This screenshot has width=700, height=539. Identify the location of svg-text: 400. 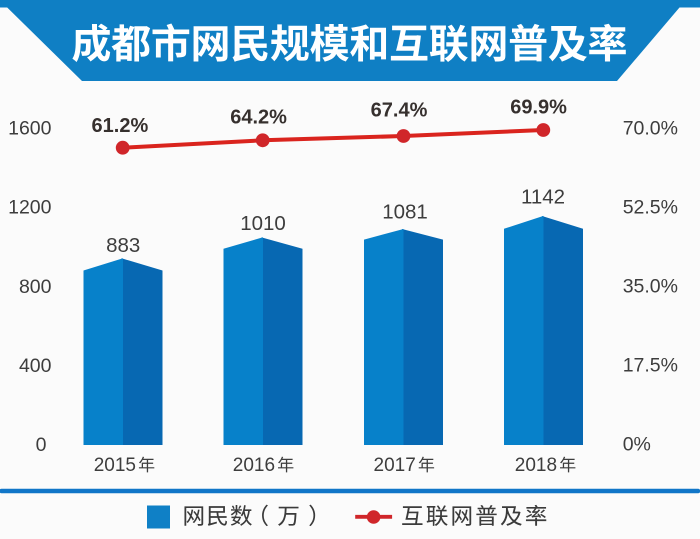
(35, 366).